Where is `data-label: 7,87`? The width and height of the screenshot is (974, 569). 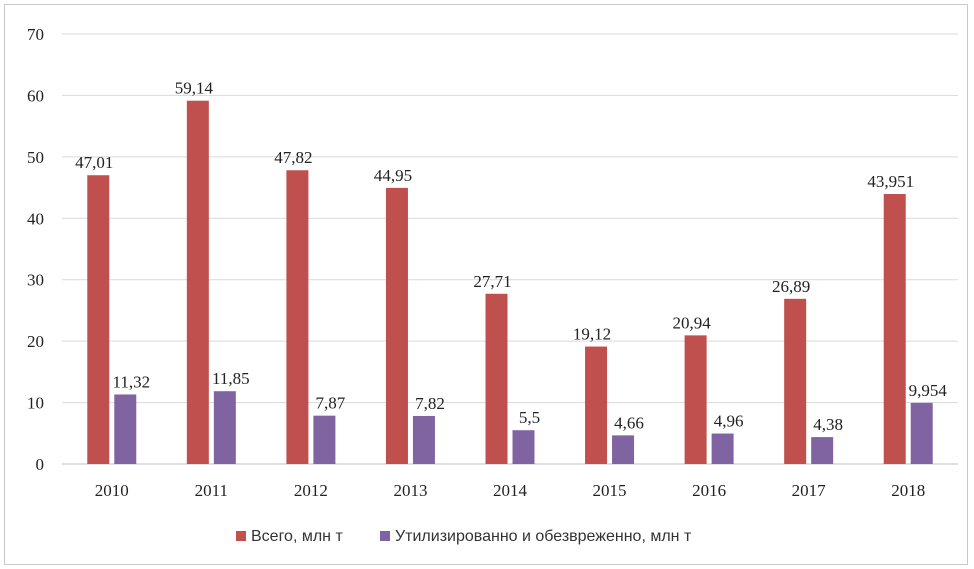
data-label: 7,87 is located at coordinates (331, 403).